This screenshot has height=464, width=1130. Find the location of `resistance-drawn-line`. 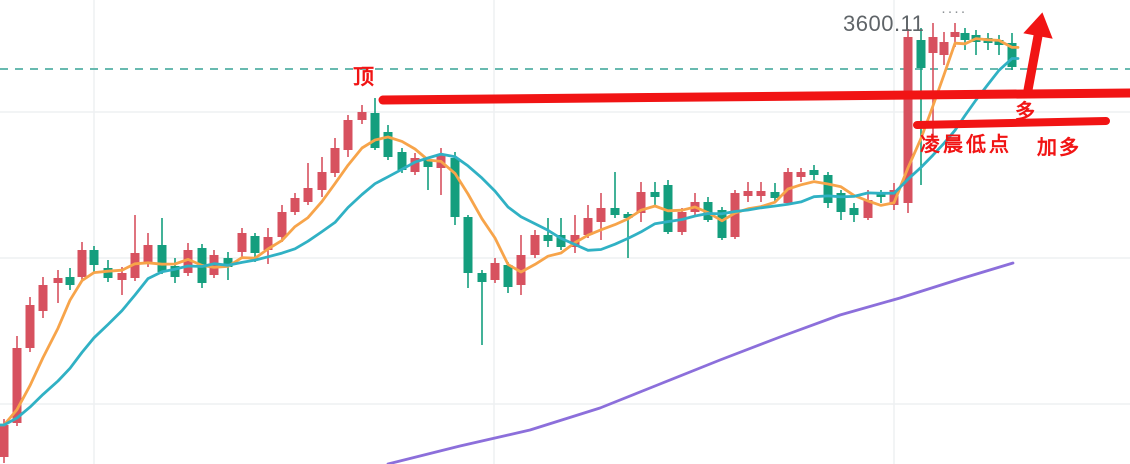

resistance-drawn-line is located at coordinates (754, 96).